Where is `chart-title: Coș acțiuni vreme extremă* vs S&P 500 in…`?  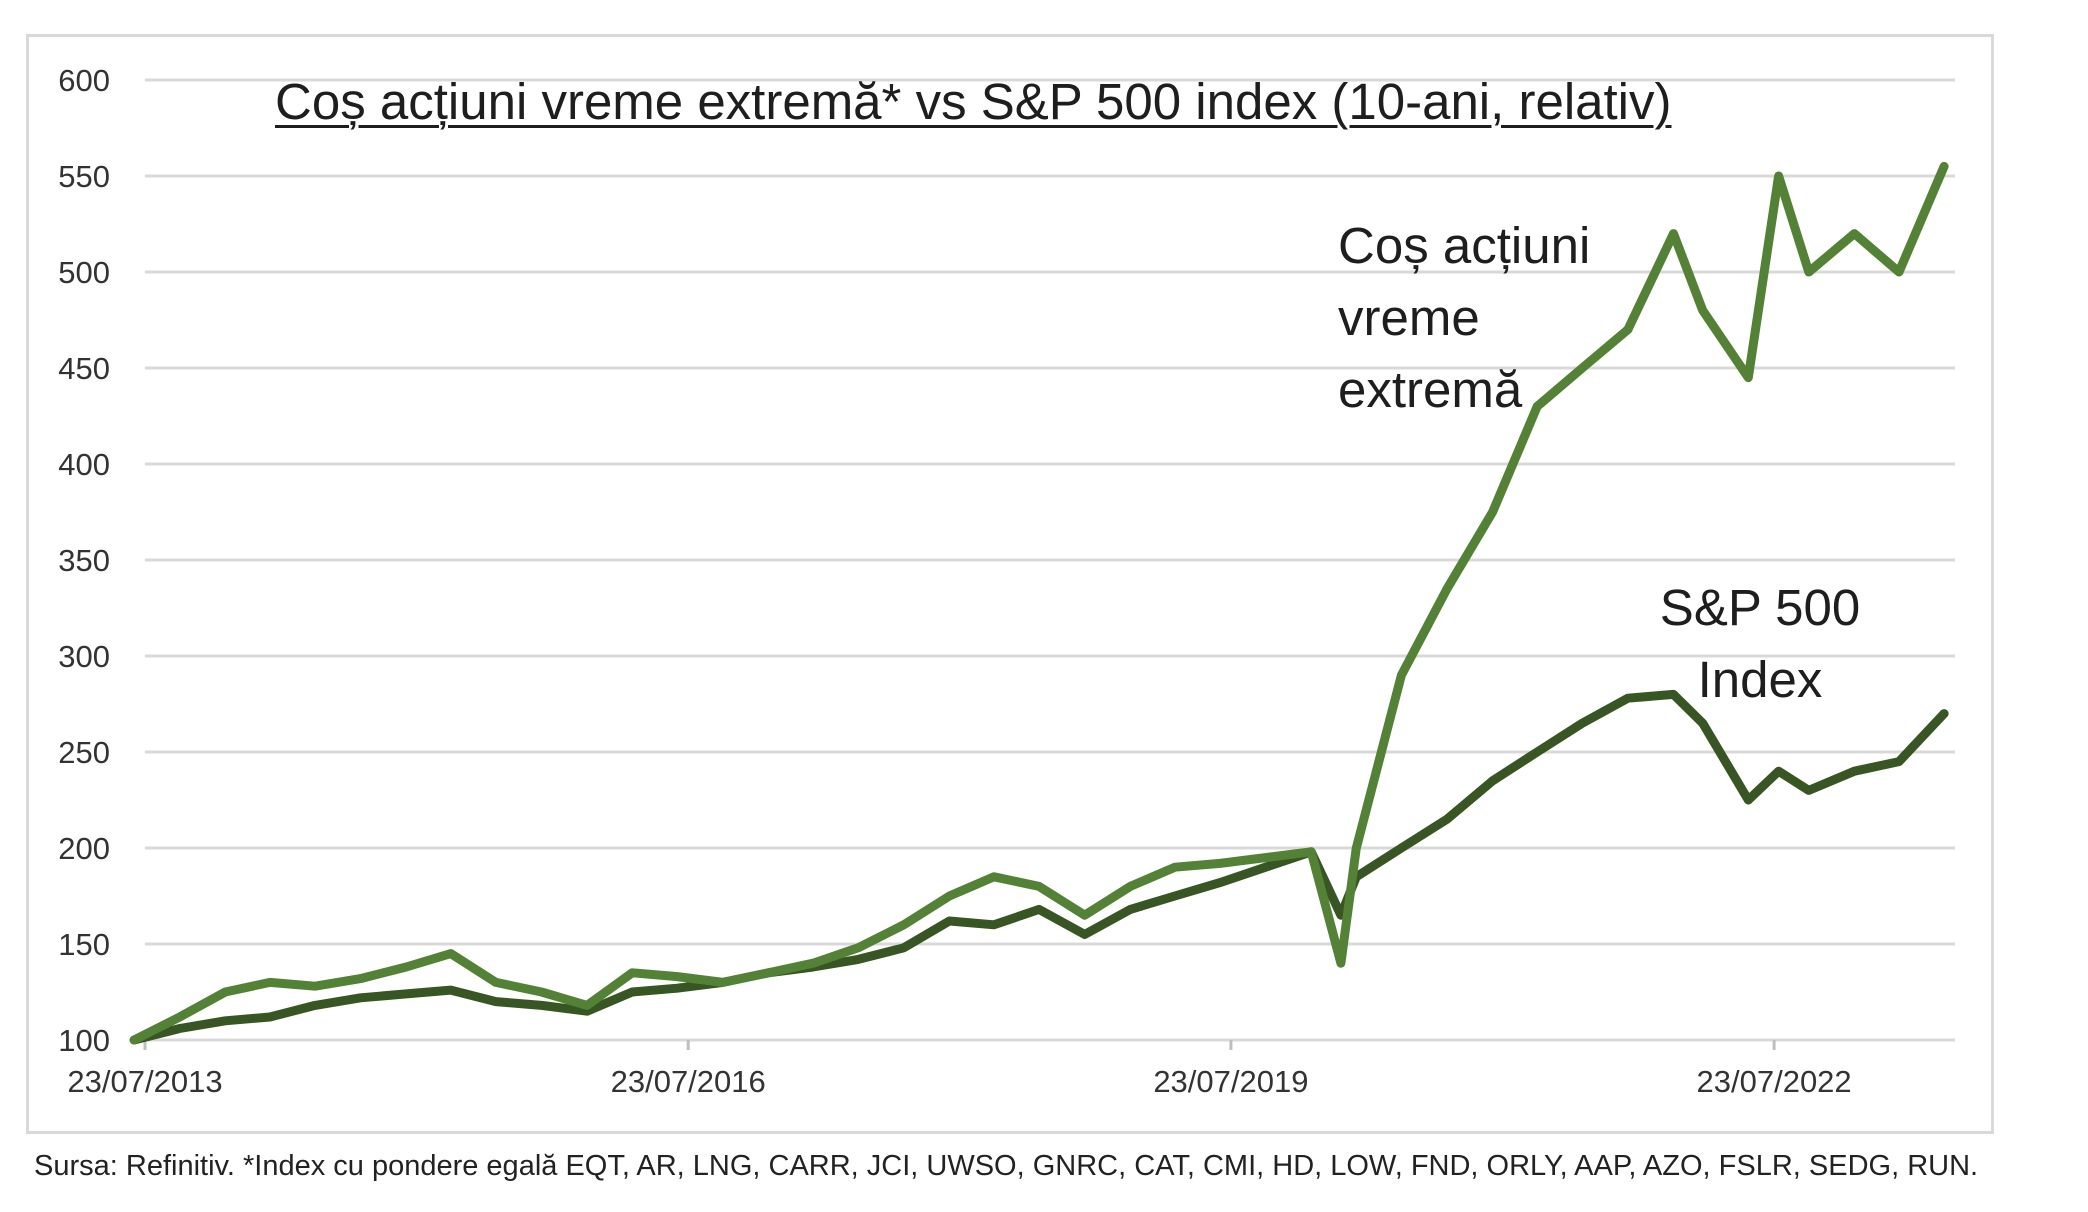 chart-title: Coș acțiuni vreme extremă* vs S&P 500 in… is located at coordinates (973, 101).